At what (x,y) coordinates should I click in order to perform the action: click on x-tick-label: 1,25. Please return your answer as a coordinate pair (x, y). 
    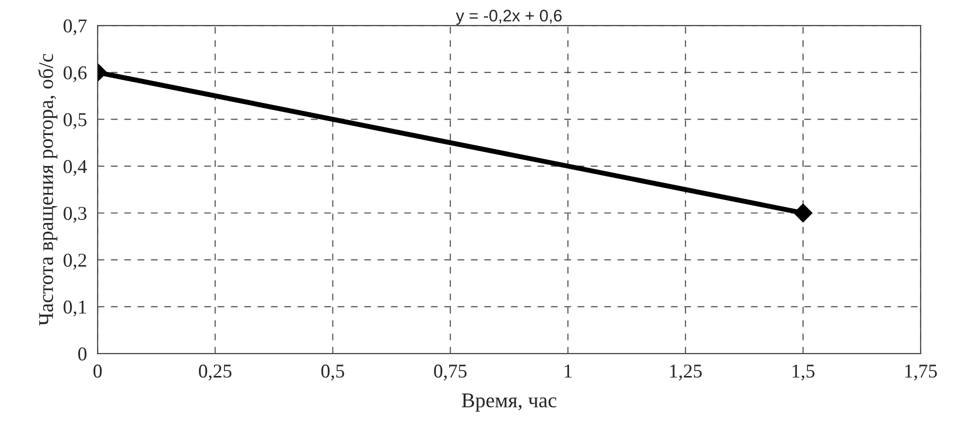
    Looking at the image, I should click on (686, 372).